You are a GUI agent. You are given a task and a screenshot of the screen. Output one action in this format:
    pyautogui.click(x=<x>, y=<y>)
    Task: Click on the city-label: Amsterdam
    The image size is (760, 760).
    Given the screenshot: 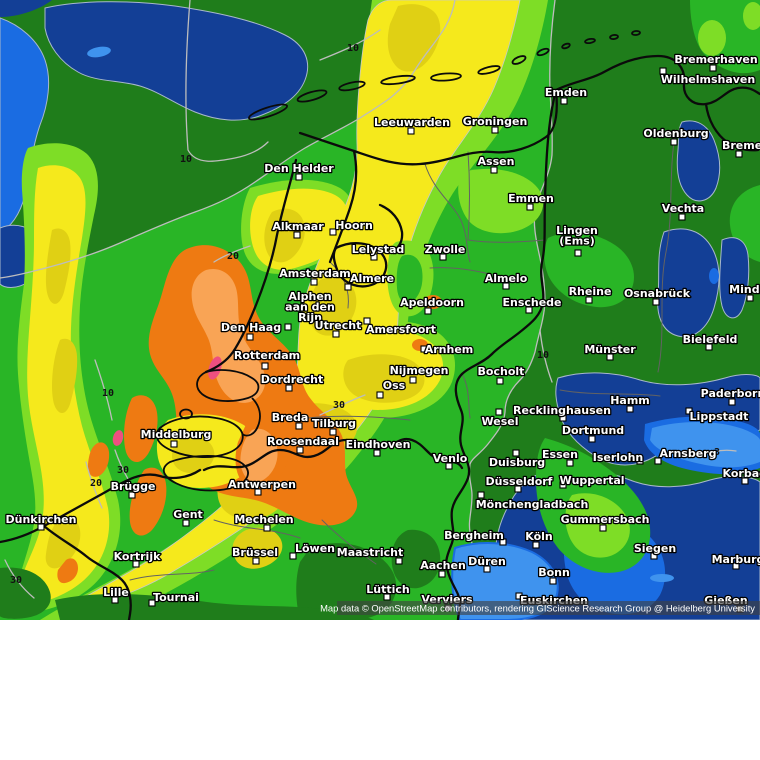 What is the action you would take?
    pyautogui.click(x=314, y=273)
    